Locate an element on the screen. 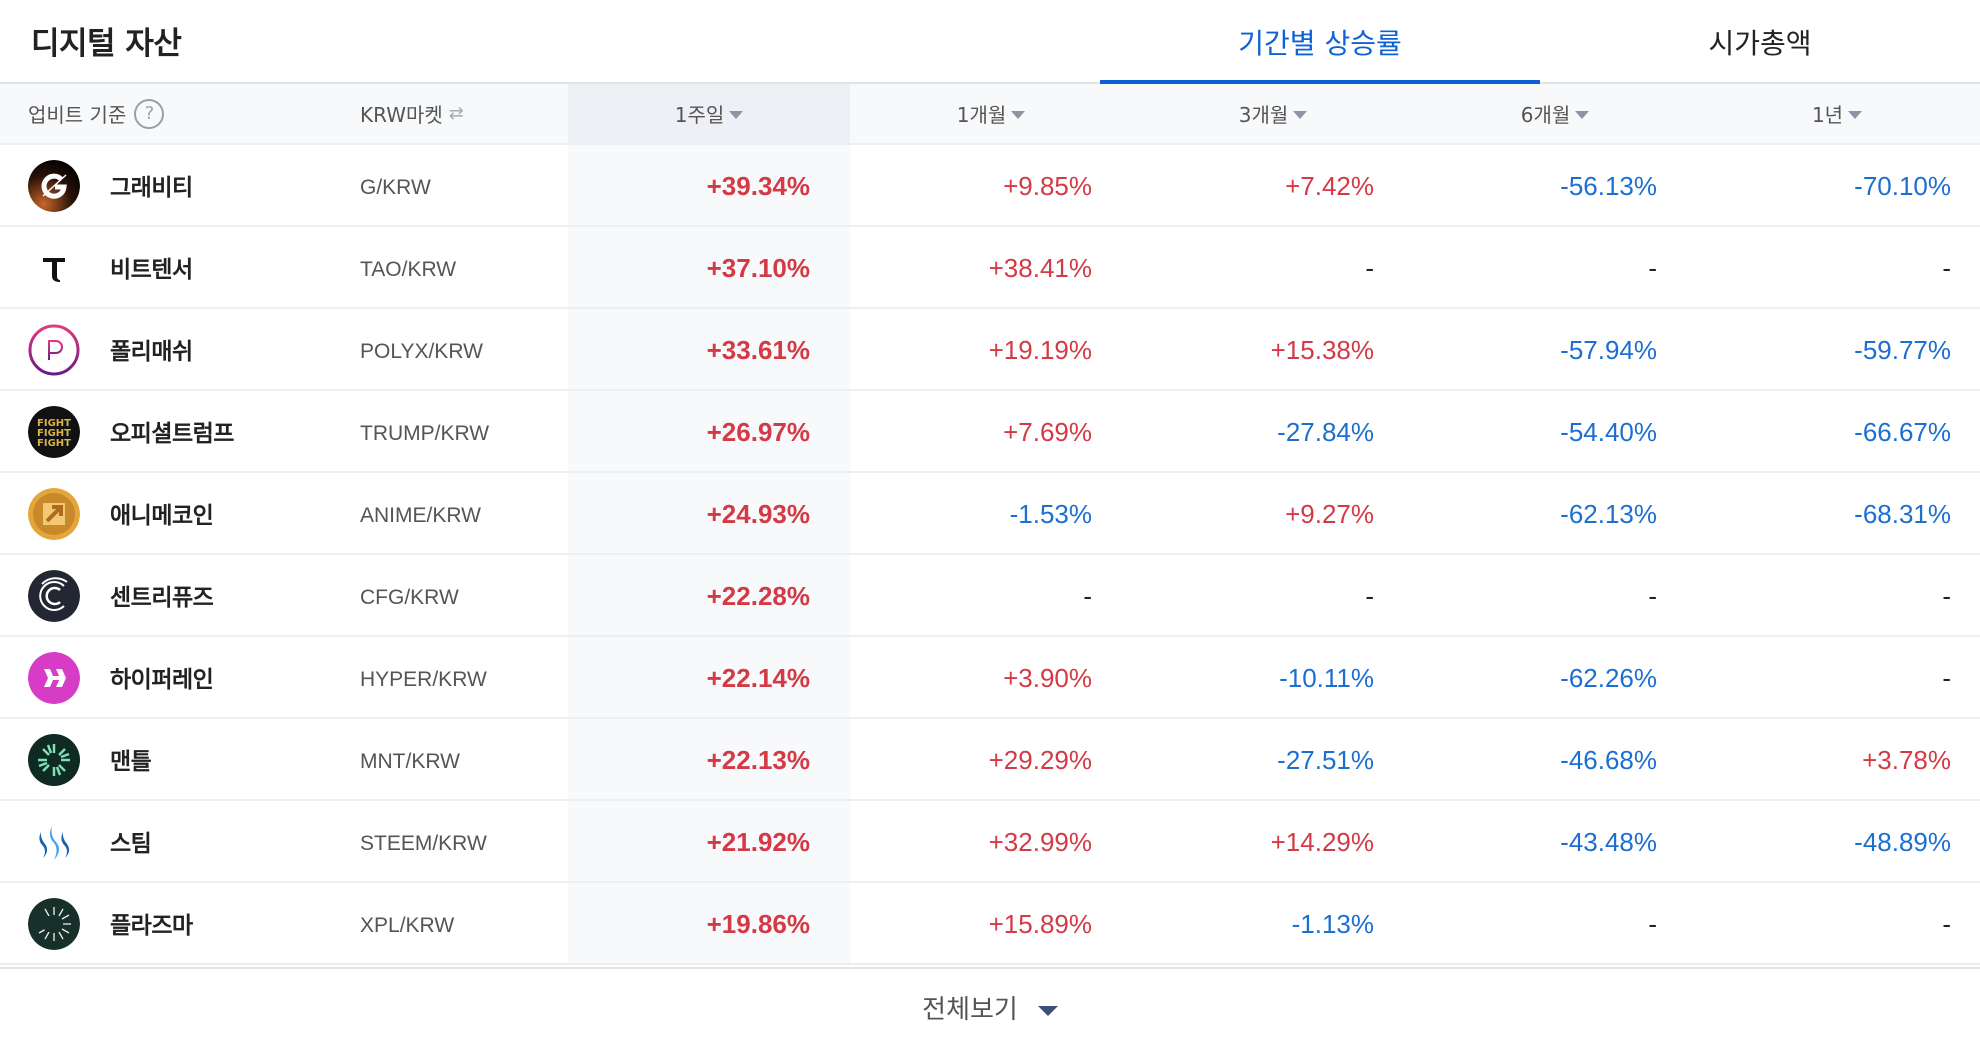 The width and height of the screenshot is (1980, 1046). footer: 전체보기 is located at coordinates (990, 1006).